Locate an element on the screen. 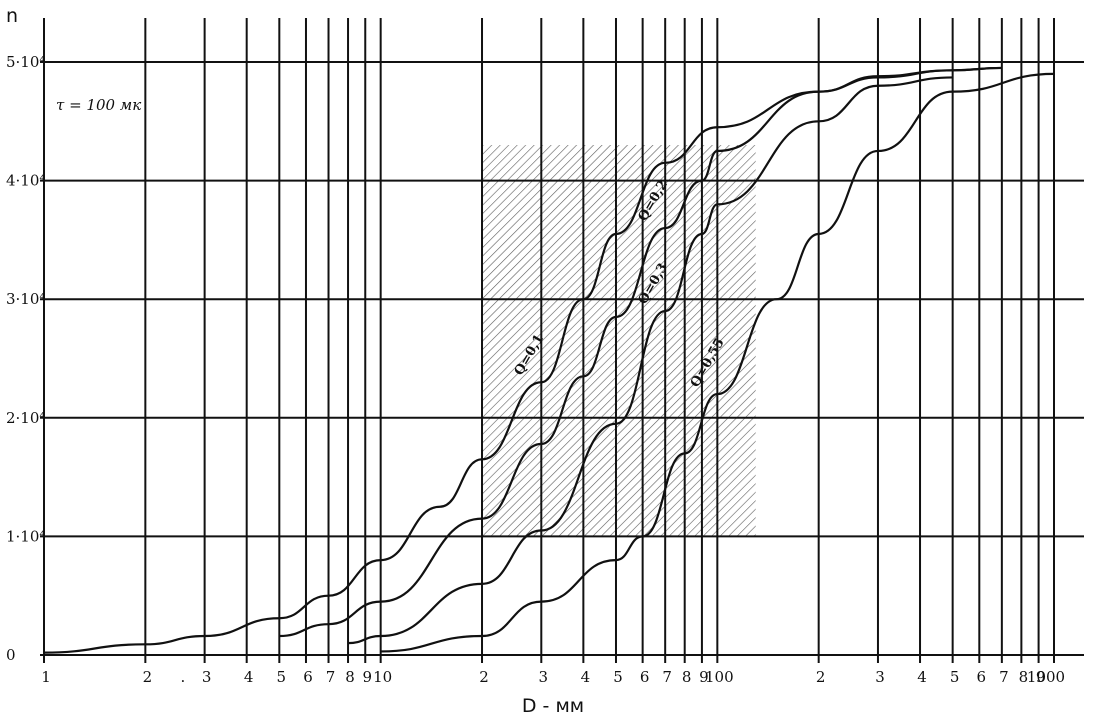 The height and width of the screenshot is (720, 1101). shaded-band is located at coordinates (619, 341).